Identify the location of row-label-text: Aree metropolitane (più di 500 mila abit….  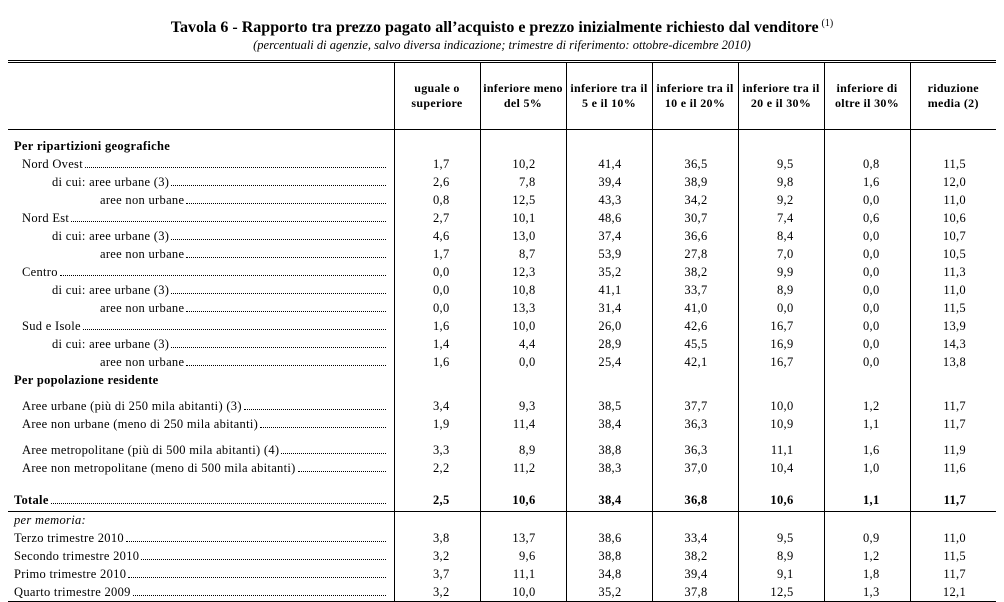
(151, 450).